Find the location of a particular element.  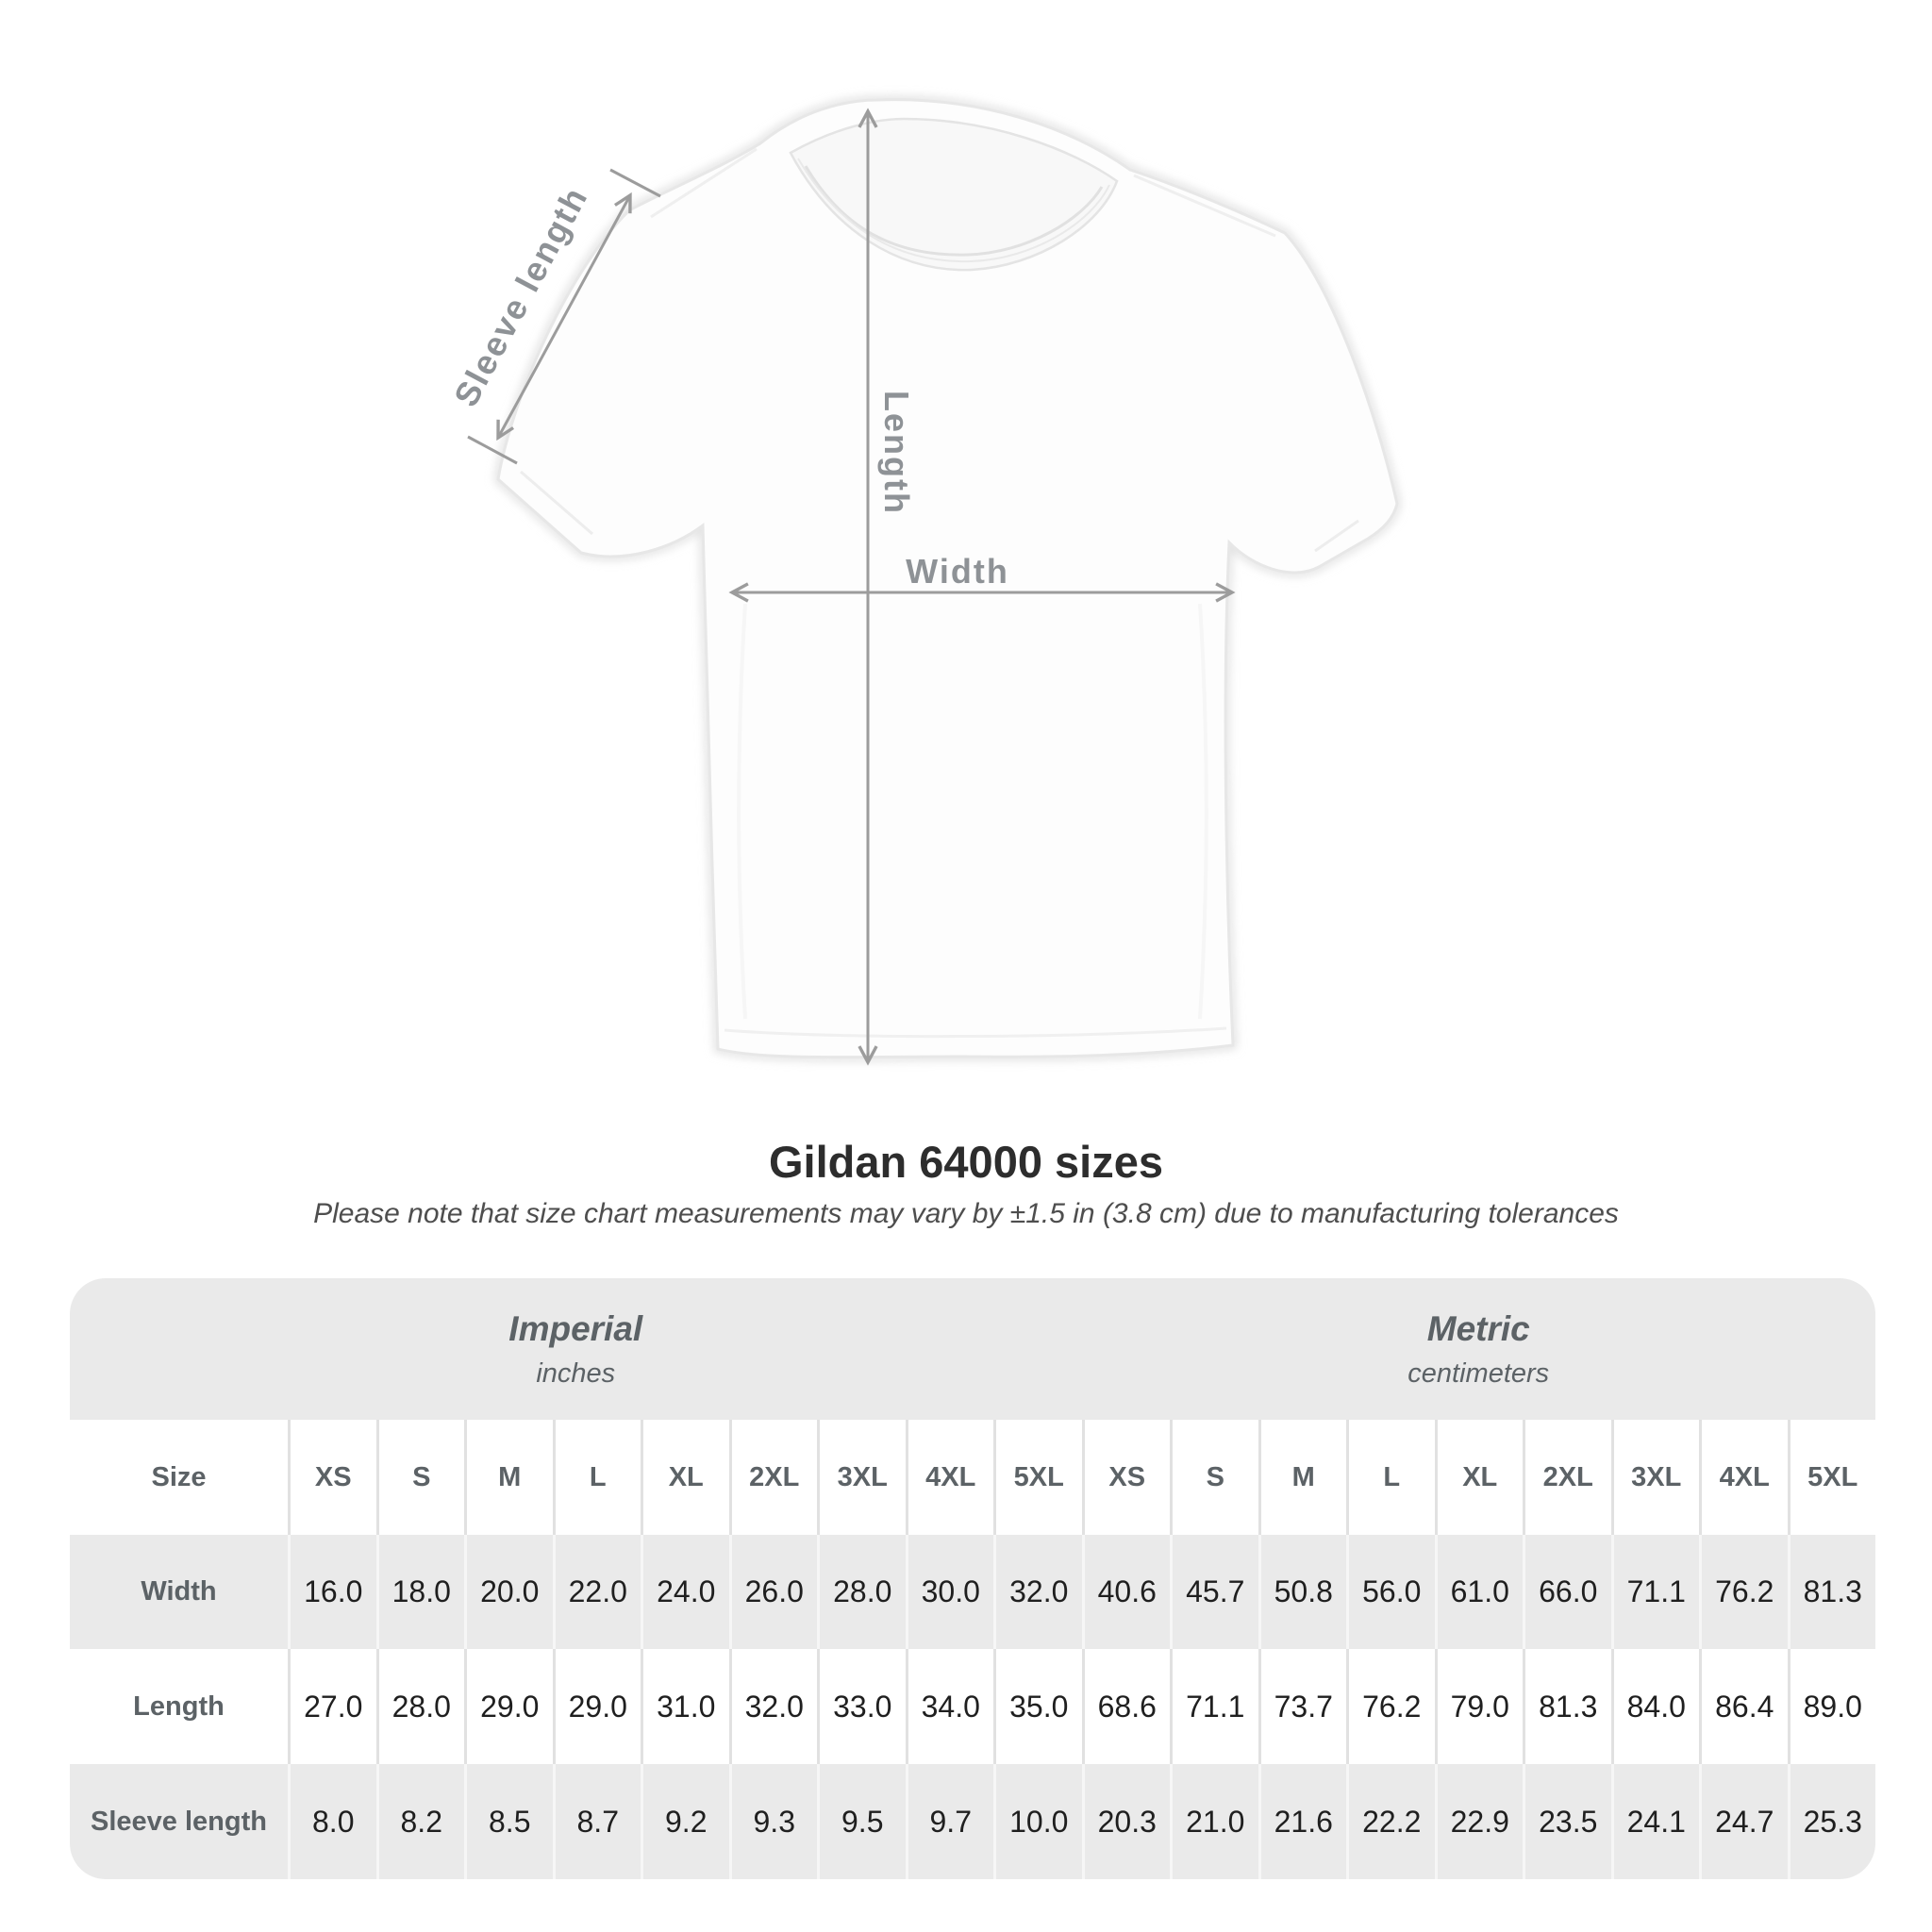

measurement-cell: 31.0 is located at coordinates (685, 1706).